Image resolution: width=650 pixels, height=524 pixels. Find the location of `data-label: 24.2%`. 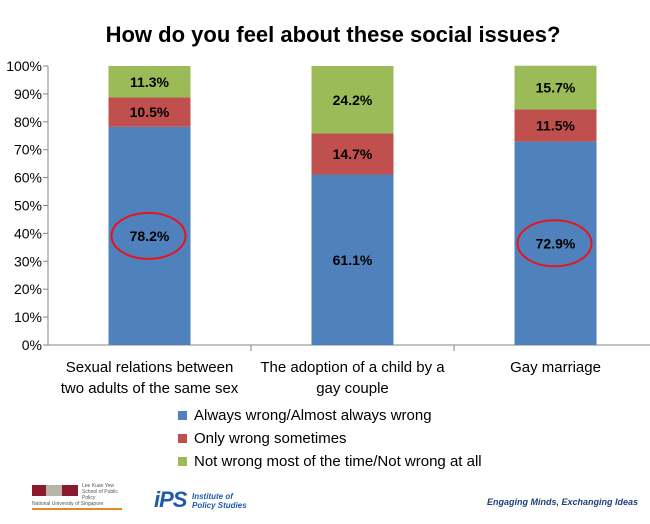

data-label: 24.2% is located at coordinates (353, 100).